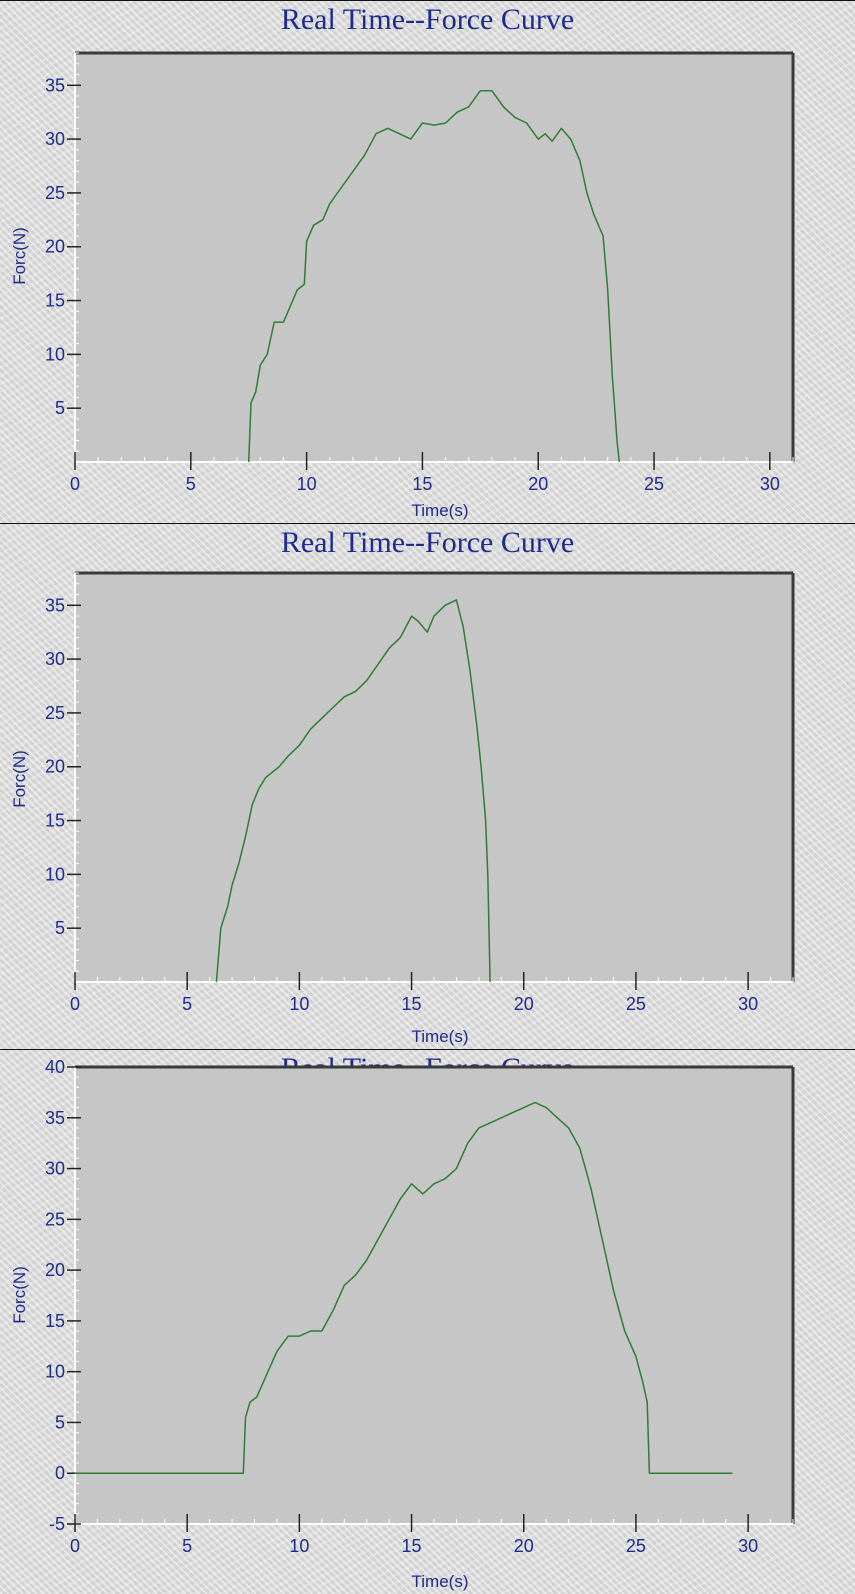 The image size is (855, 1594). I want to click on y-tick-label: -5, so click(57, 1524).